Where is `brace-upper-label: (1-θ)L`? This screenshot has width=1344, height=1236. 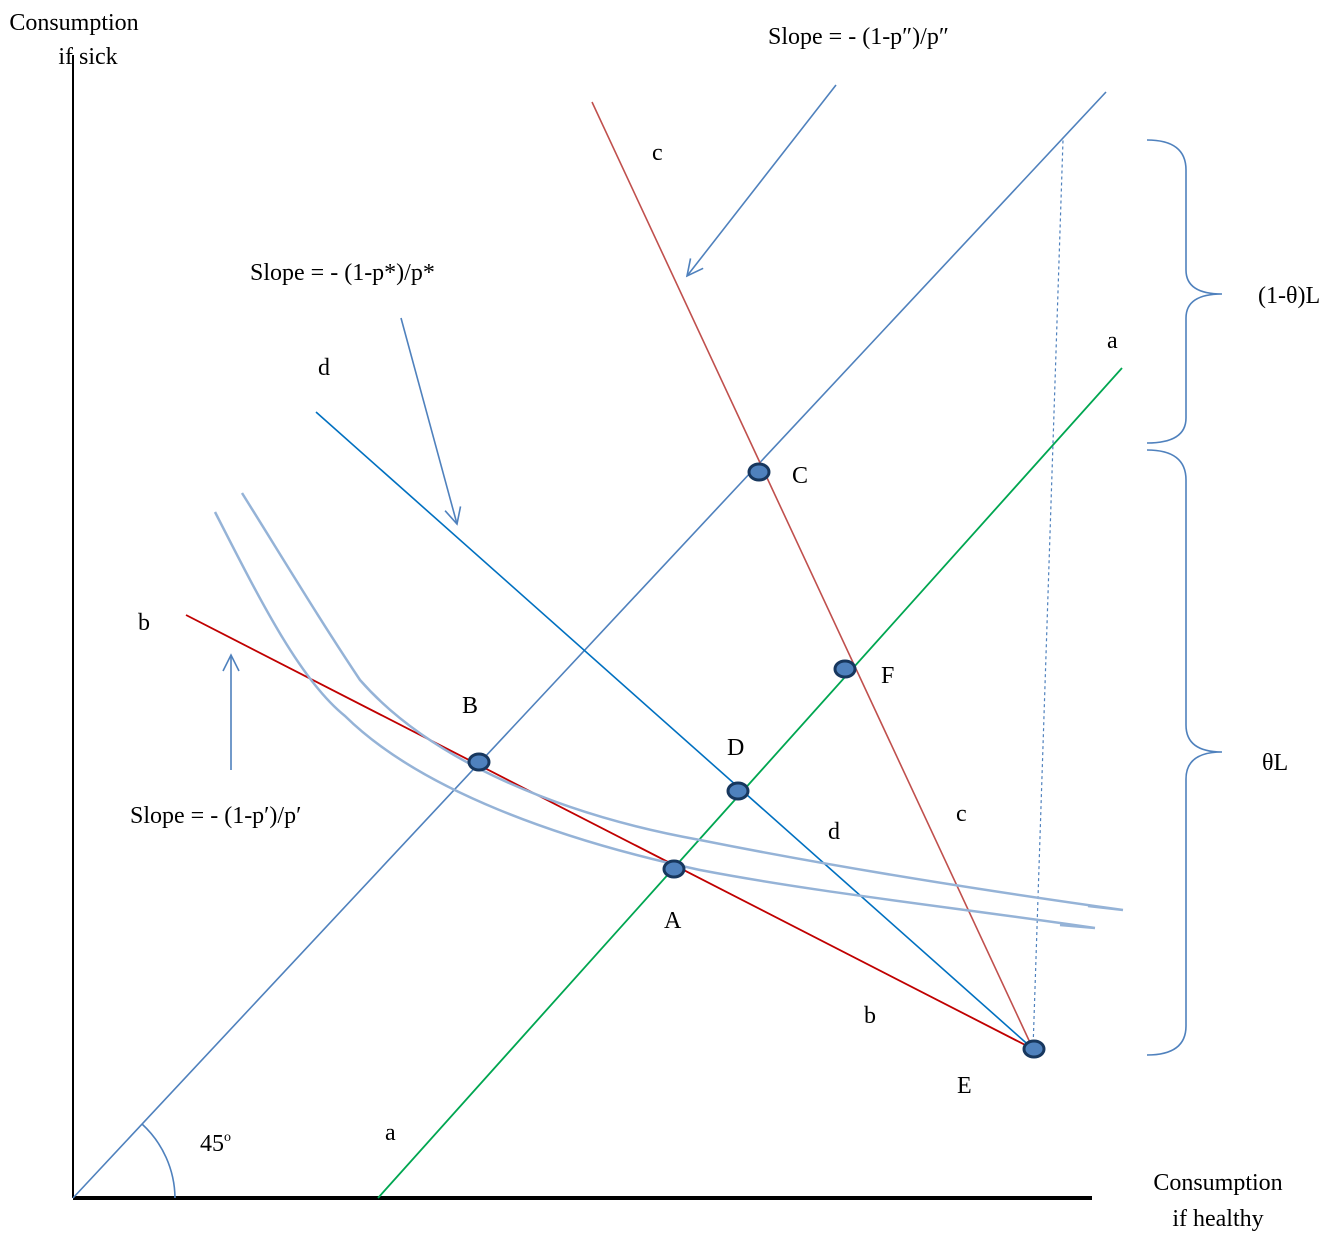 brace-upper-label: (1-θ)L is located at coordinates (1289, 296).